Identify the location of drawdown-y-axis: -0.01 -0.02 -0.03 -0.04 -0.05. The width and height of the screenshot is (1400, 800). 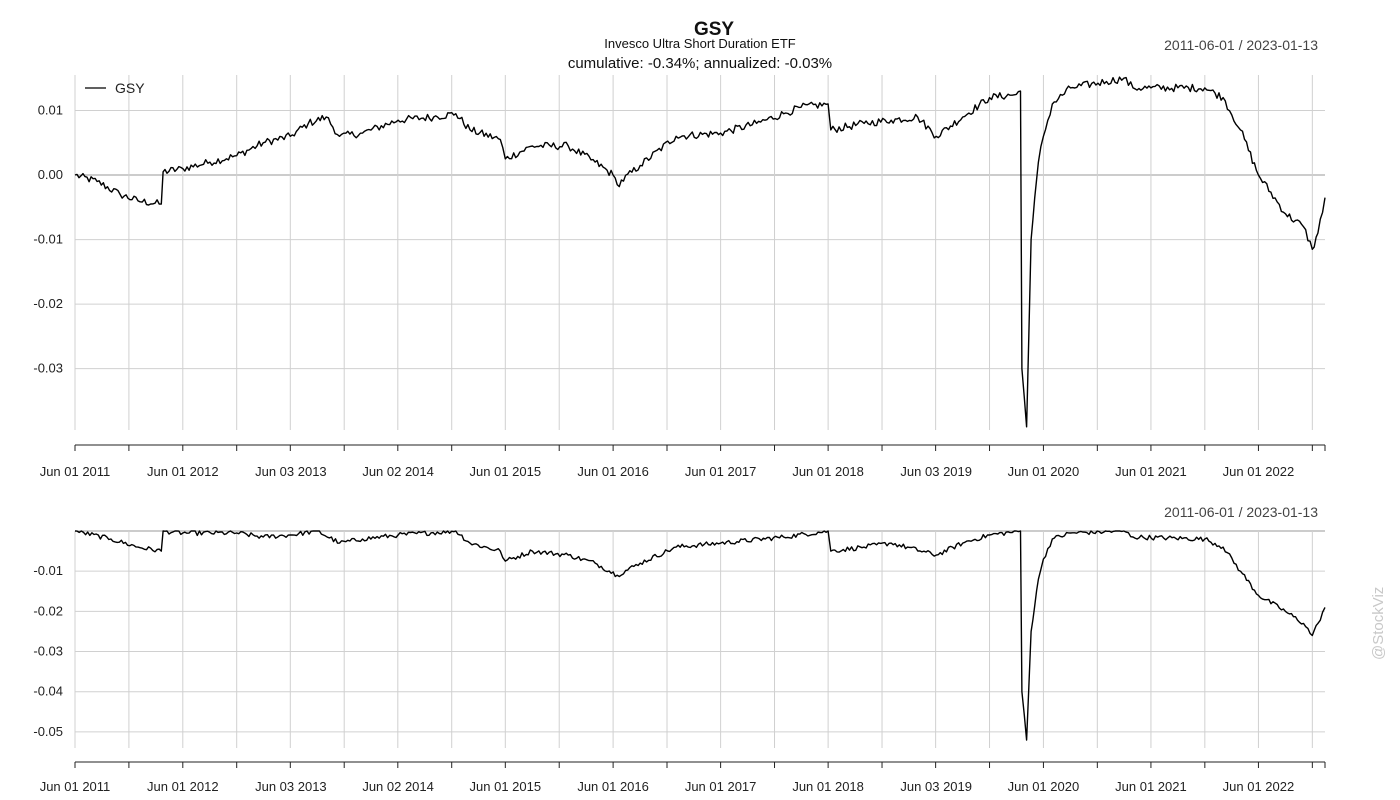
(48, 651).